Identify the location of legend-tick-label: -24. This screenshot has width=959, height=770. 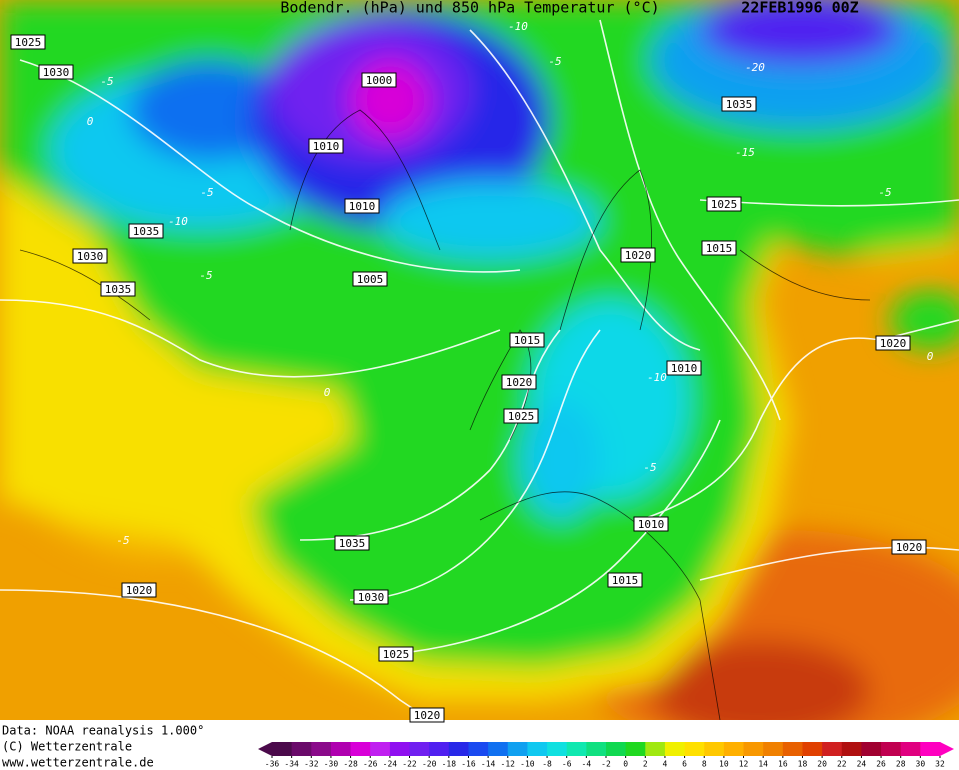
(390, 764).